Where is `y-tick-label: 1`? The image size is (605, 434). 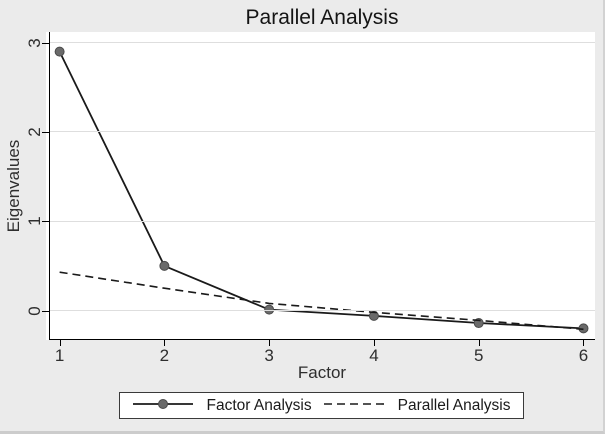
y-tick-label: 1 is located at coordinates (34, 221).